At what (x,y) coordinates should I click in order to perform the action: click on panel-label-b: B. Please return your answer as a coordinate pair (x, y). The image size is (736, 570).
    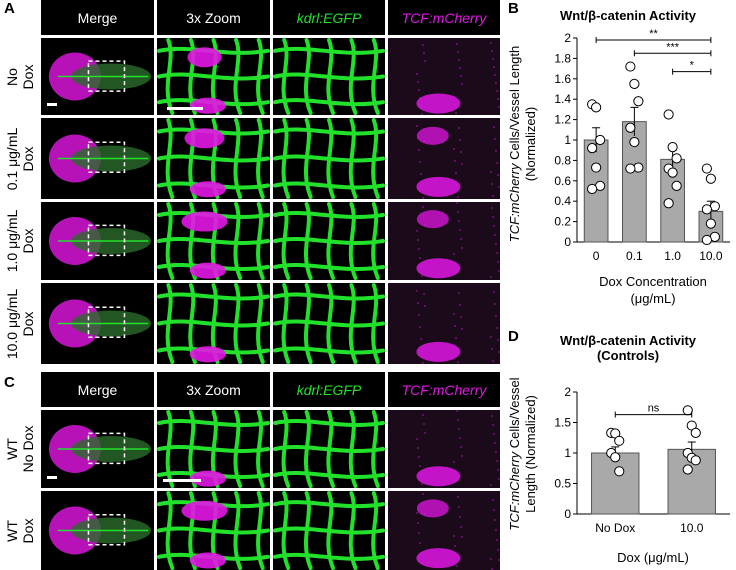
    Looking at the image, I should click on (513, 8).